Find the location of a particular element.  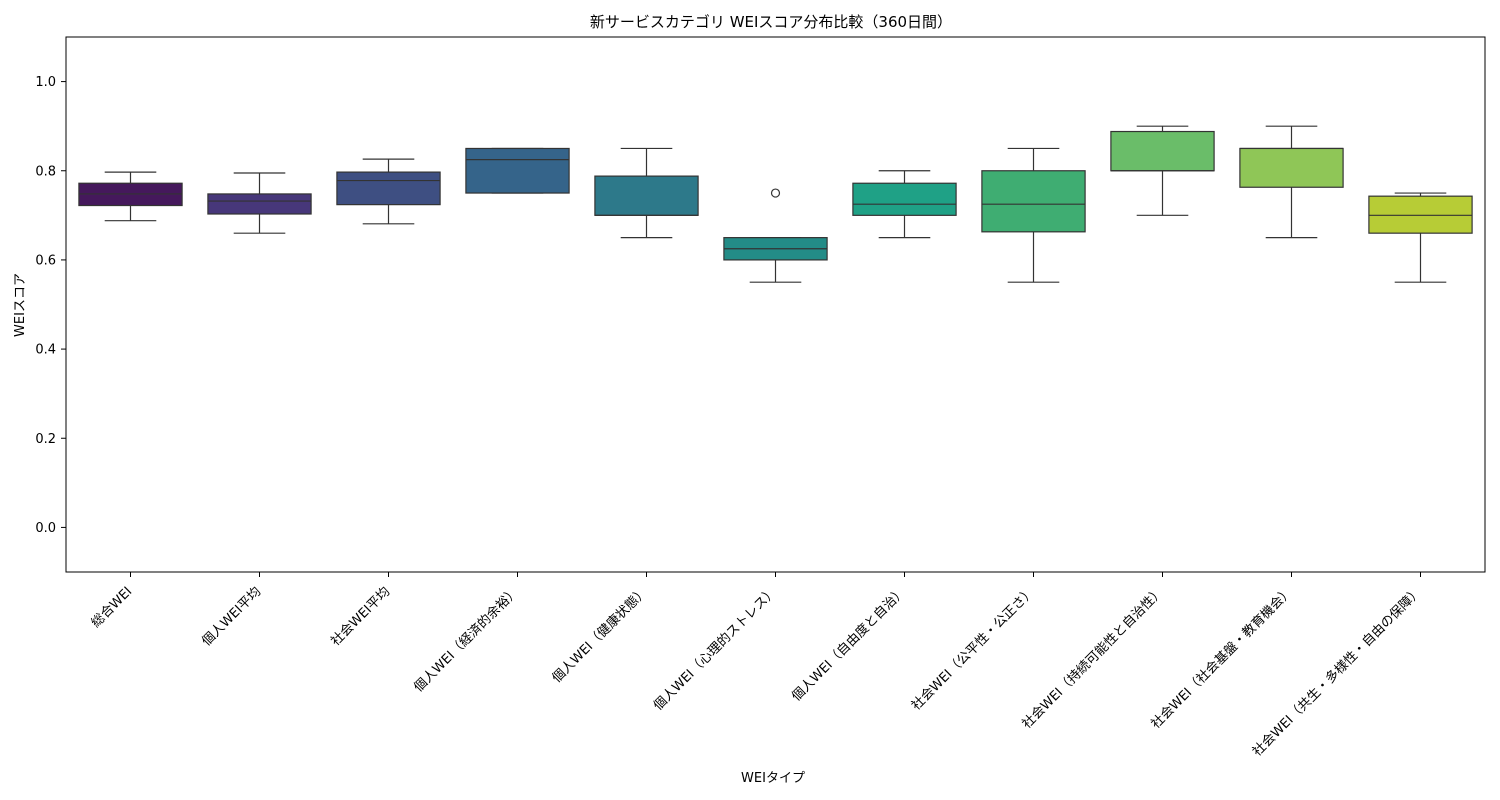

x-tick-label: 社会WEI（持続可能性と自治性） is located at coordinates (1093, 658).